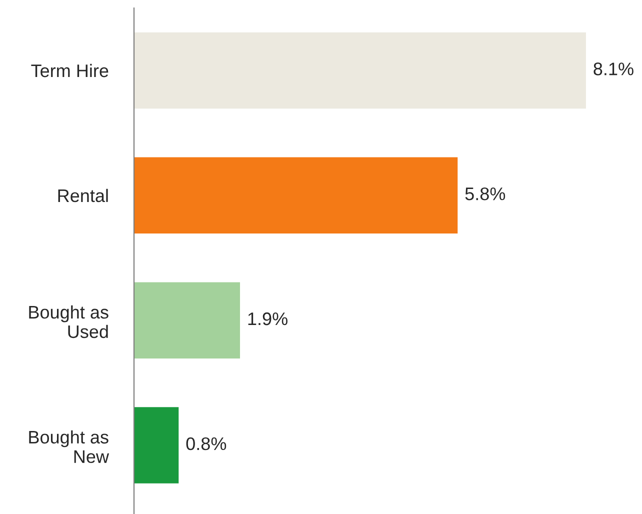 Image resolution: width=642 pixels, height=514 pixels. What do you see at coordinates (83, 195) in the screenshot?
I see `y-tick-label: Rental` at bounding box center [83, 195].